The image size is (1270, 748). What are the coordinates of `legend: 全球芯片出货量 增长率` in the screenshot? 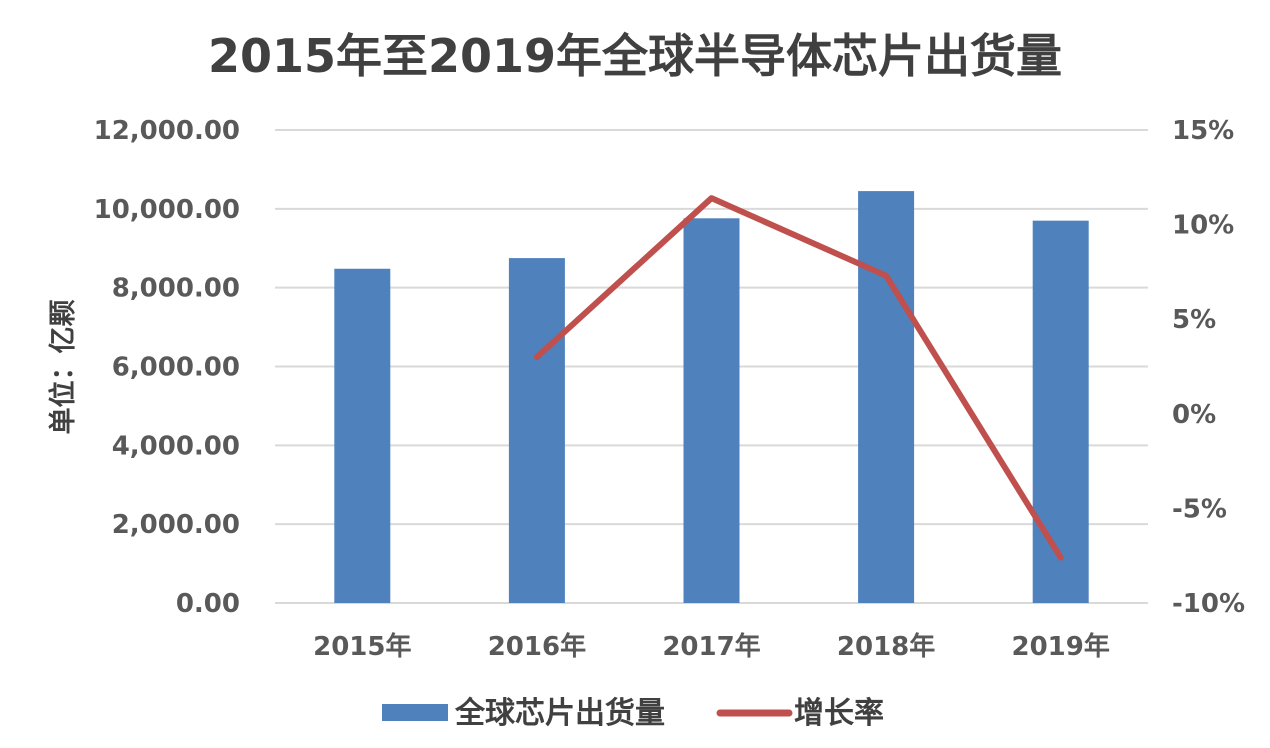 It's located at (633, 713).